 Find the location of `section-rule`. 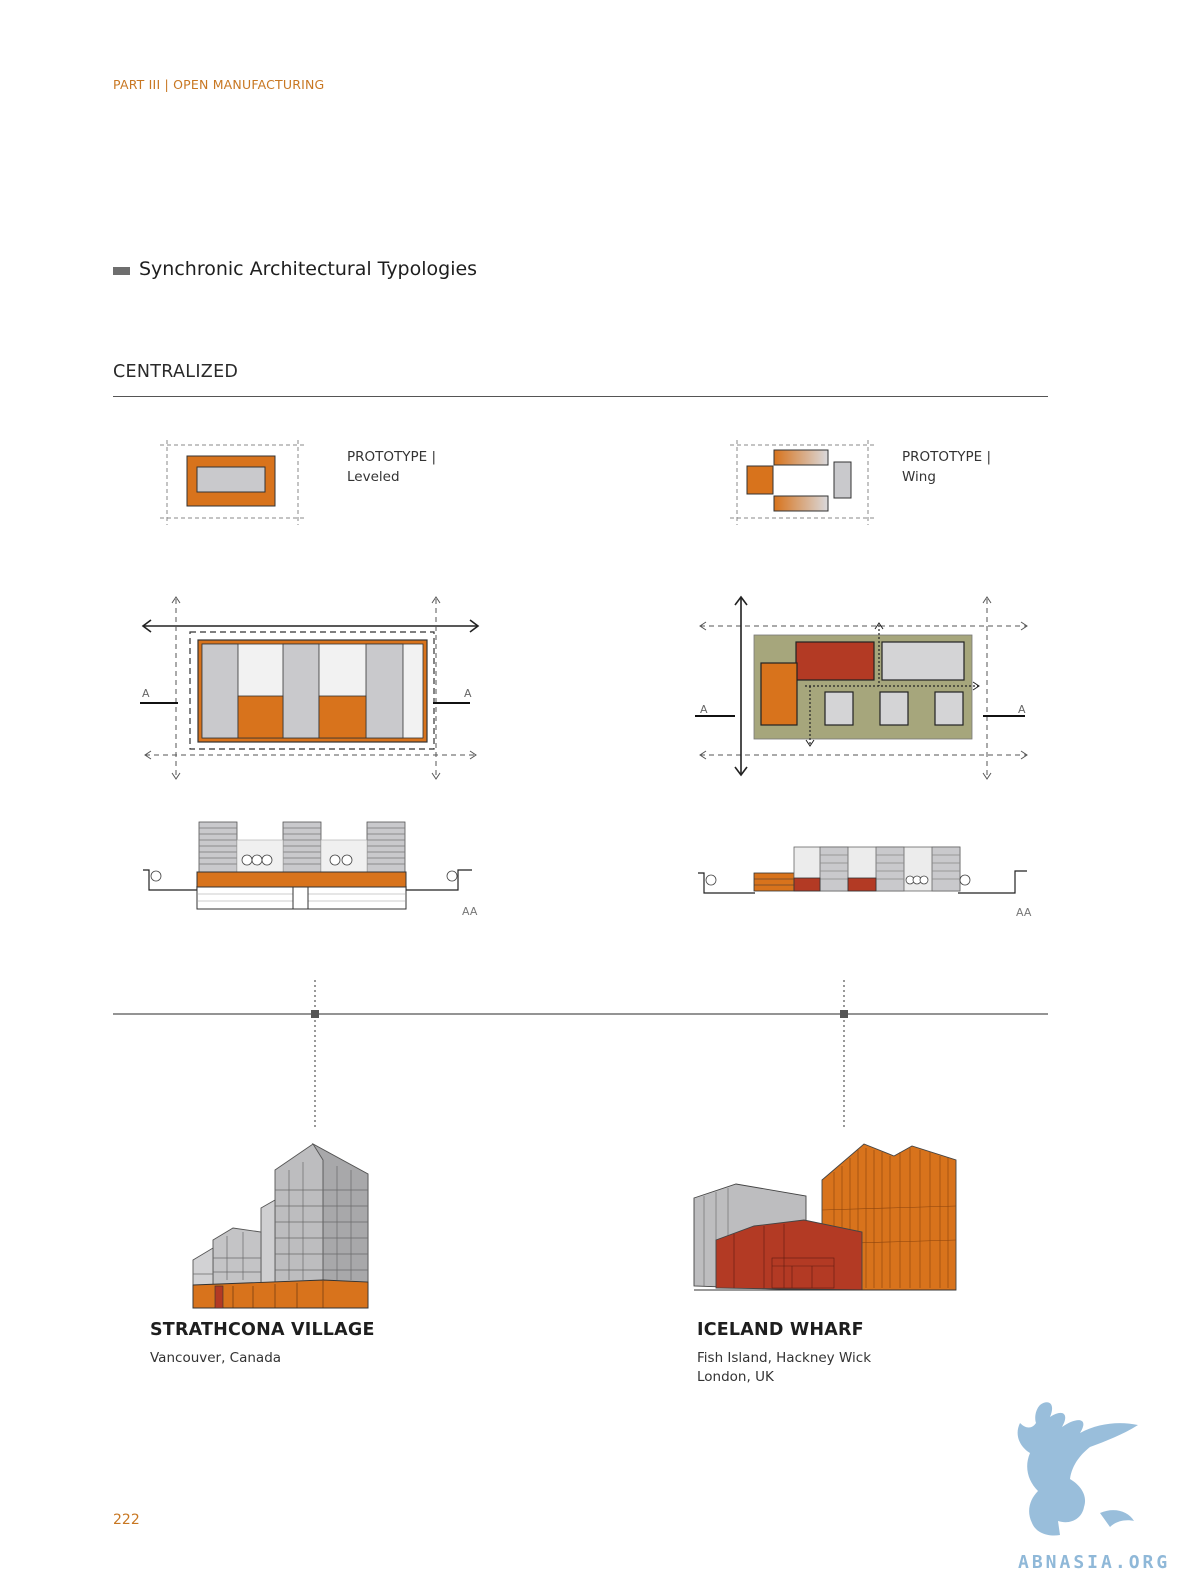

section-rule is located at coordinates (580, 396).